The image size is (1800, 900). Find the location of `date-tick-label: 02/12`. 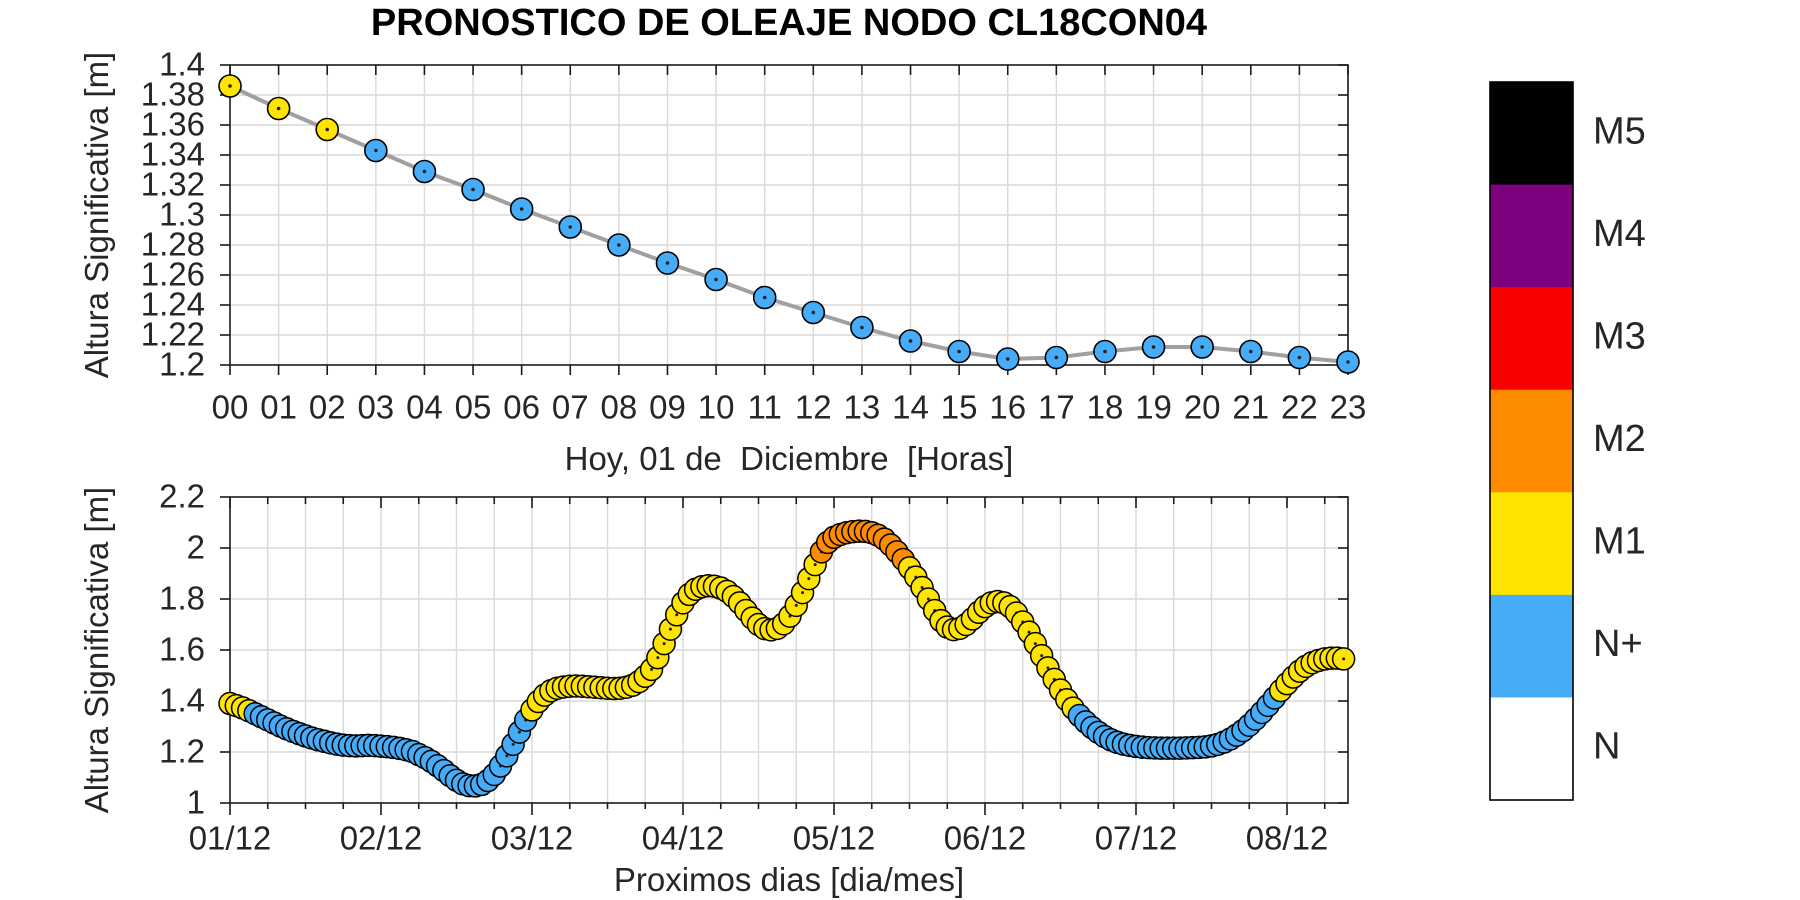

date-tick-label: 02/12 is located at coordinates (381, 838).